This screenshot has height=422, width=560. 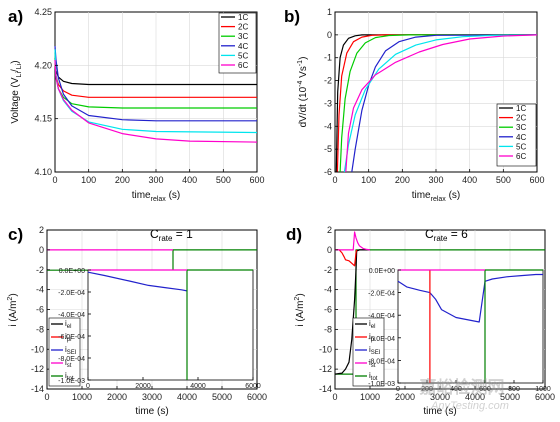 I want to click on panel-b-legend-label-4: 5C, so click(x=521, y=146).